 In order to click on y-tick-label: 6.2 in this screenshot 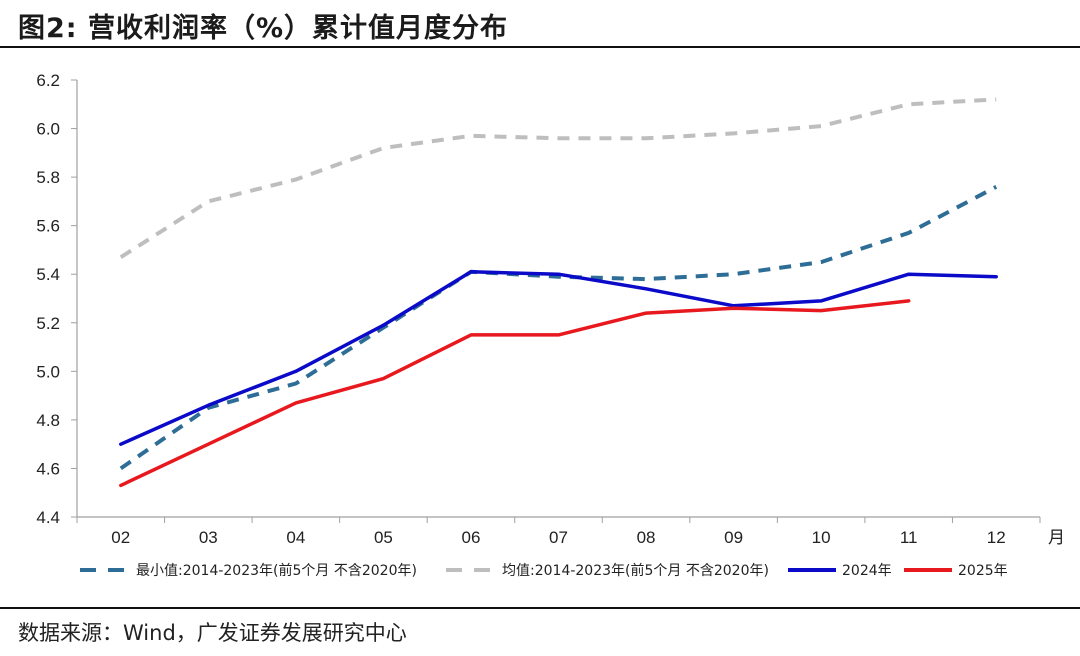, I will do `click(48, 80)`.